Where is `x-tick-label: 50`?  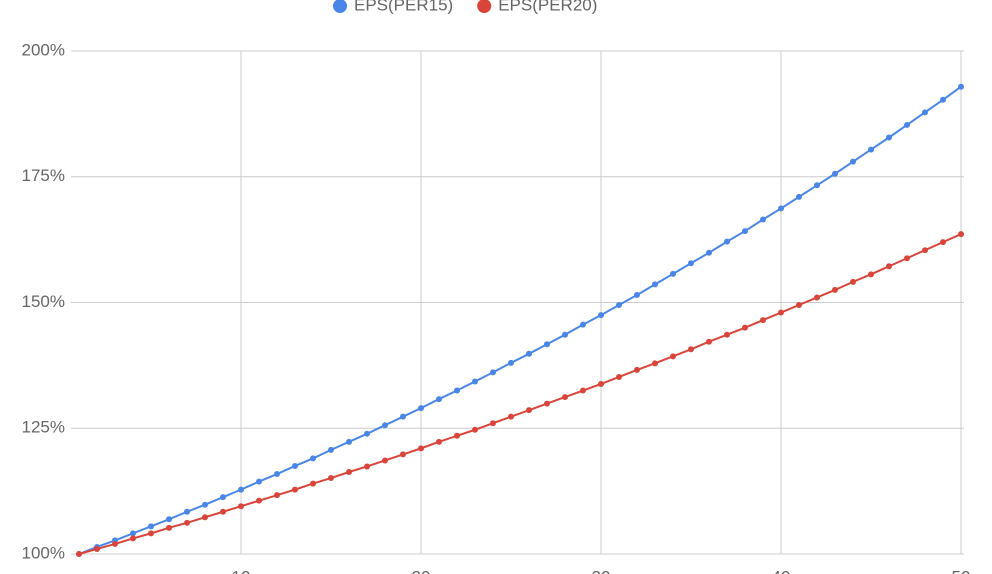
x-tick-label: 50 is located at coordinates (961, 570).